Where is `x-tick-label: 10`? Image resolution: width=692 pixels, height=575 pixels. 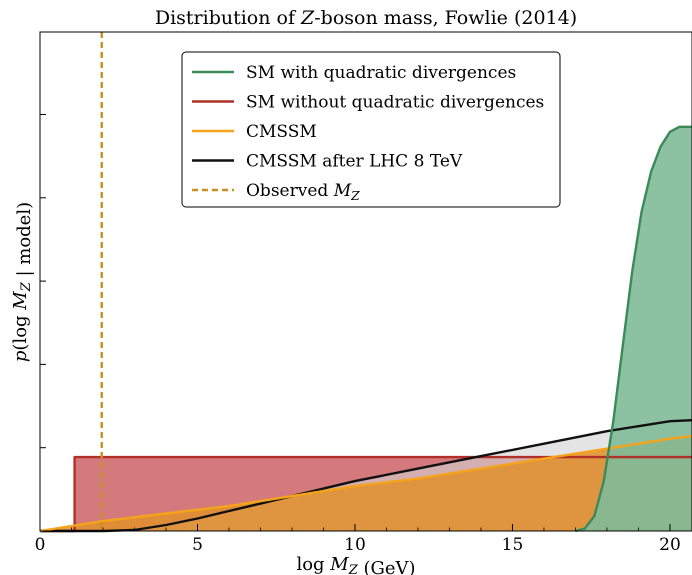
x-tick-label: 10 is located at coordinates (355, 545).